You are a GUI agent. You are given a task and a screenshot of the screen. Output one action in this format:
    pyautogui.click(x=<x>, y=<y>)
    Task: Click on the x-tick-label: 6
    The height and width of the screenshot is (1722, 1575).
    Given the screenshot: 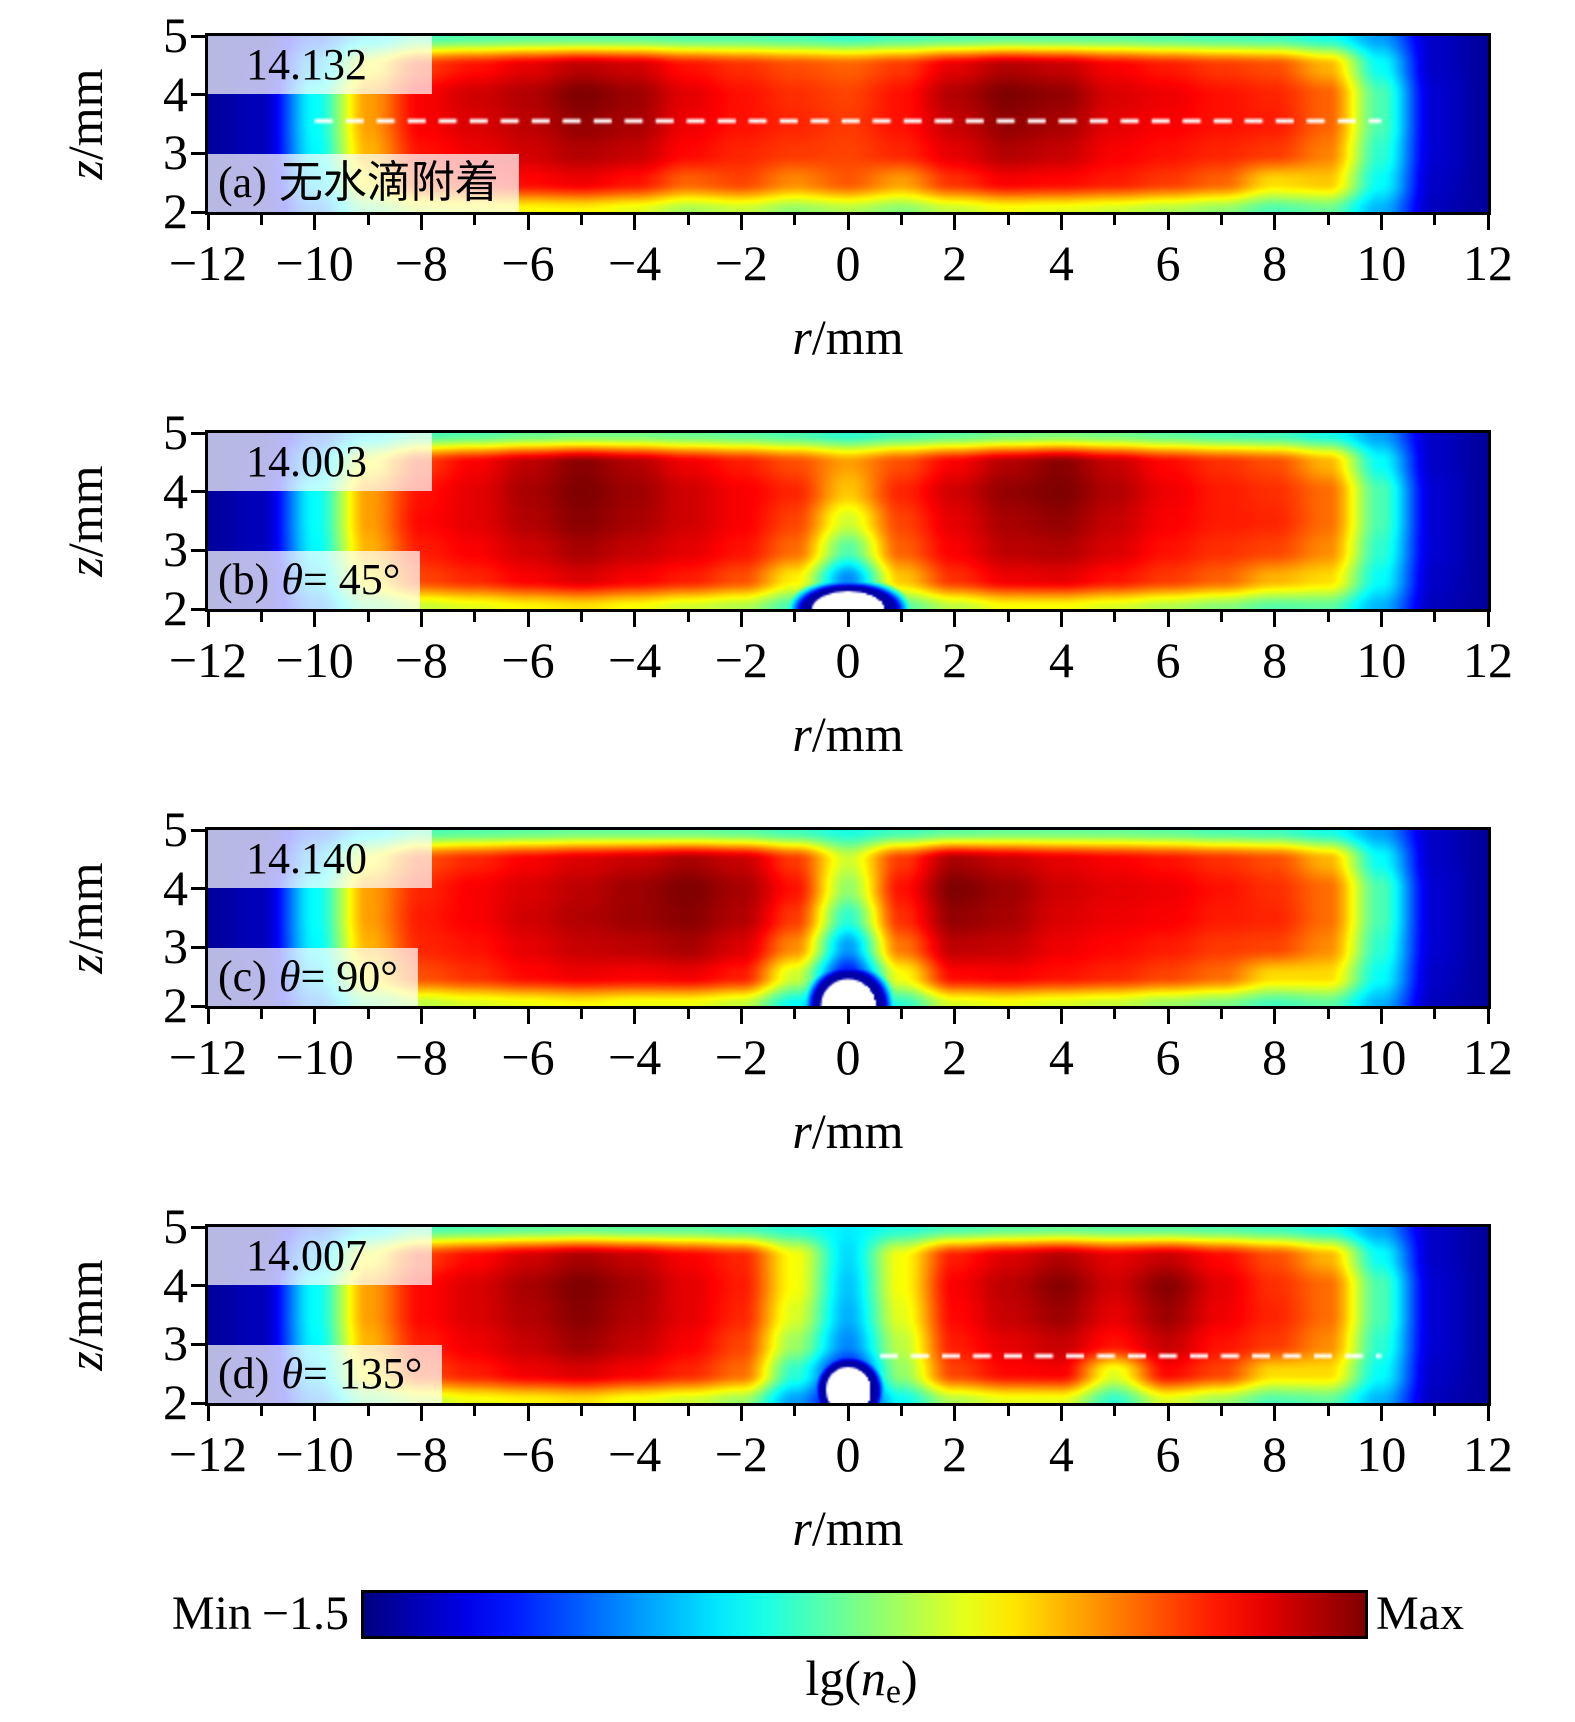 What is the action you would take?
    pyautogui.click(x=1168, y=1057)
    